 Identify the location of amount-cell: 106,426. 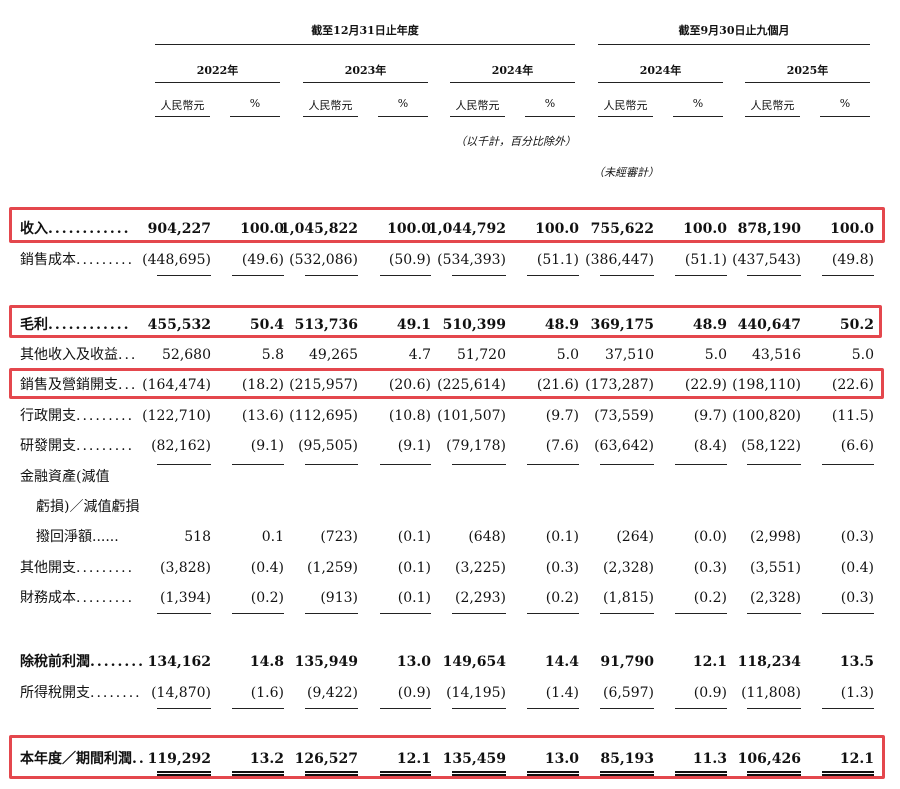
(769, 759).